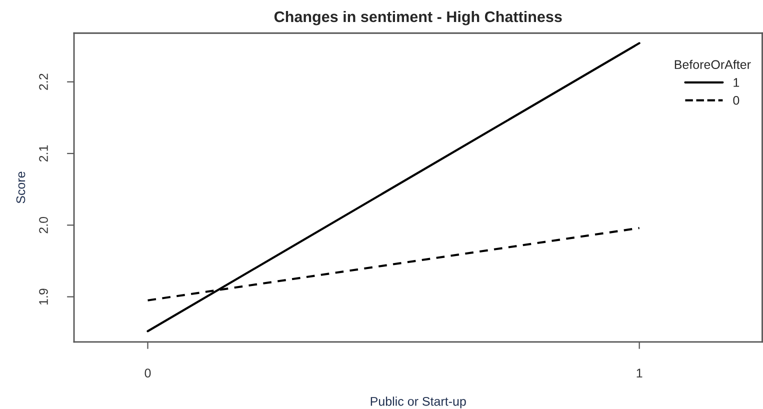 Image resolution: width=763 pixels, height=409 pixels. What do you see at coordinates (43, 153) in the screenshot?
I see `y-tick-label: 2.1` at bounding box center [43, 153].